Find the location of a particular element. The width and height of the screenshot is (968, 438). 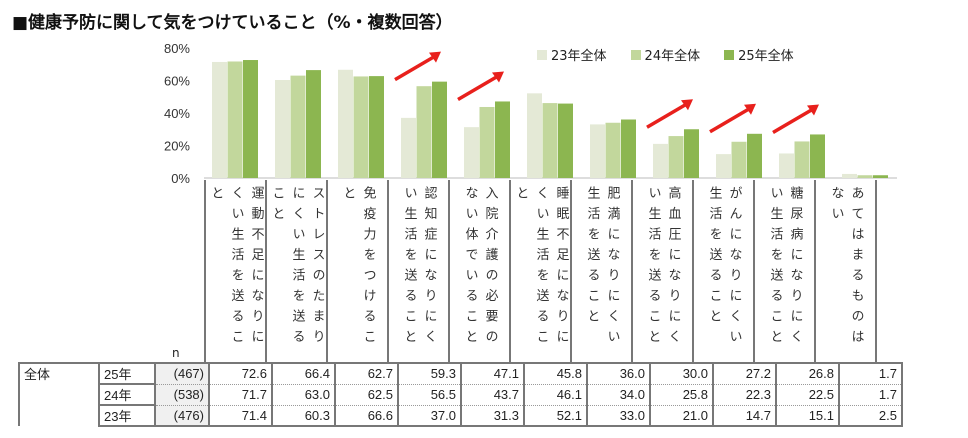

category-label: 高血圧になりにくい生活を送ること is located at coordinates (663, 268).